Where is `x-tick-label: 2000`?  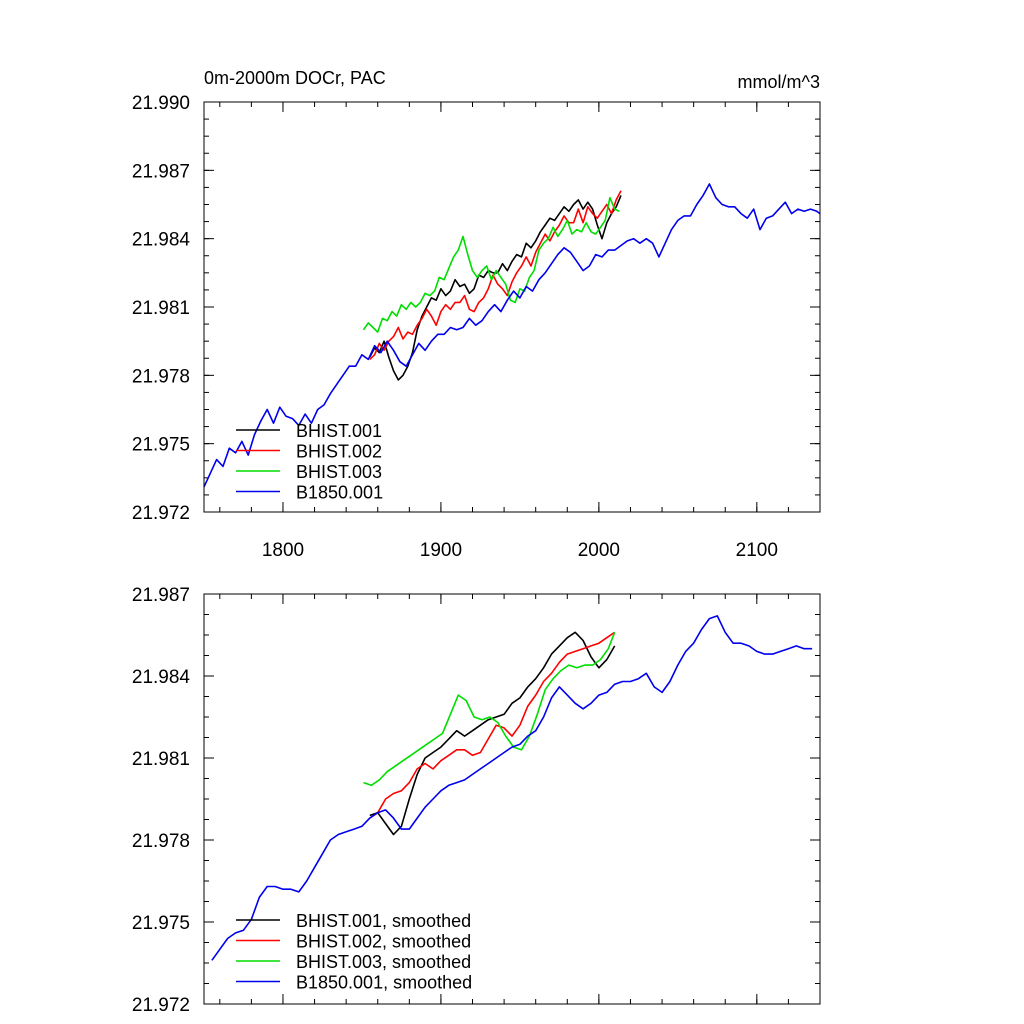
x-tick-label: 2000 is located at coordinates (599, 550).